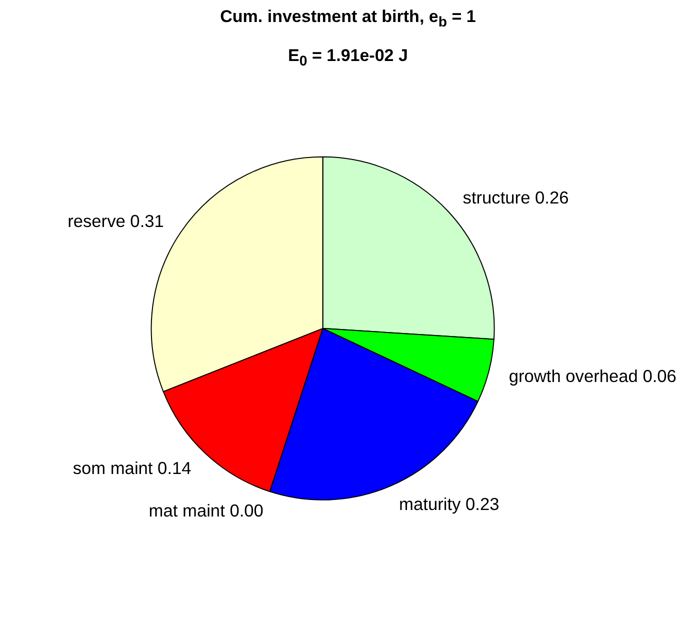 This screenshot has width=696, height=618. What do you see at coordinates (515, 198) in the screenshot?
I see `slice-label: structure 0.26` at bounding box center [515, 198].